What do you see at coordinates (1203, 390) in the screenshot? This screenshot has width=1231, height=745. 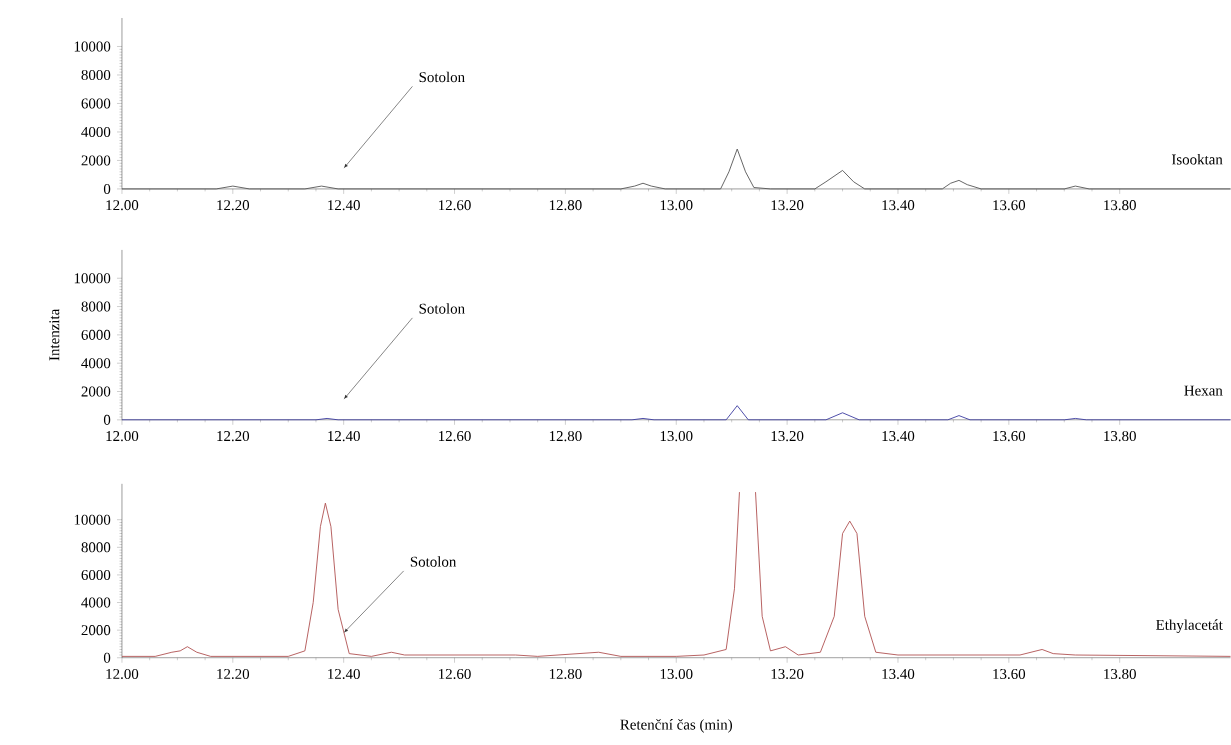 I see `series-label: Hexan` at bounding box center [1203, 390].